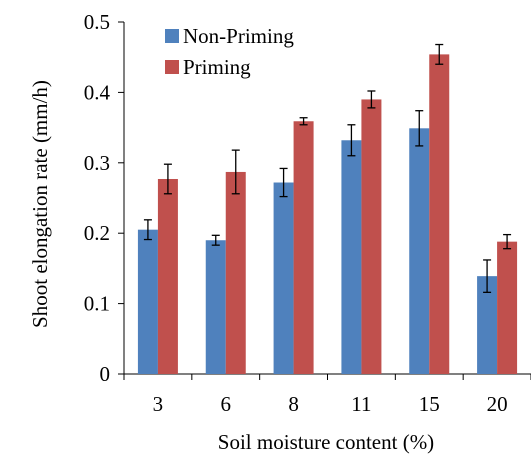 This screenshot has width=531, height=466. I want to click on y-tick-label: 0.2, so click(97, 233).